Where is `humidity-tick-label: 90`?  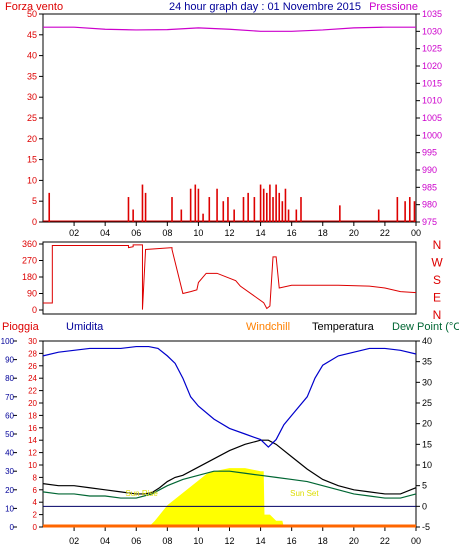
humidity-tick-label: 90 is located at coordinates (9, 360).